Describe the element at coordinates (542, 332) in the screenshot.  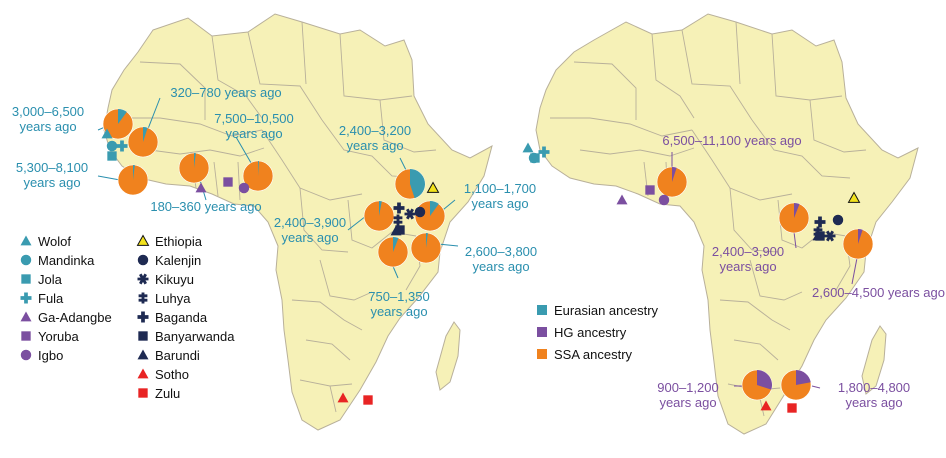
I see `ancestry-swatch-hg-ancestry` at that location.